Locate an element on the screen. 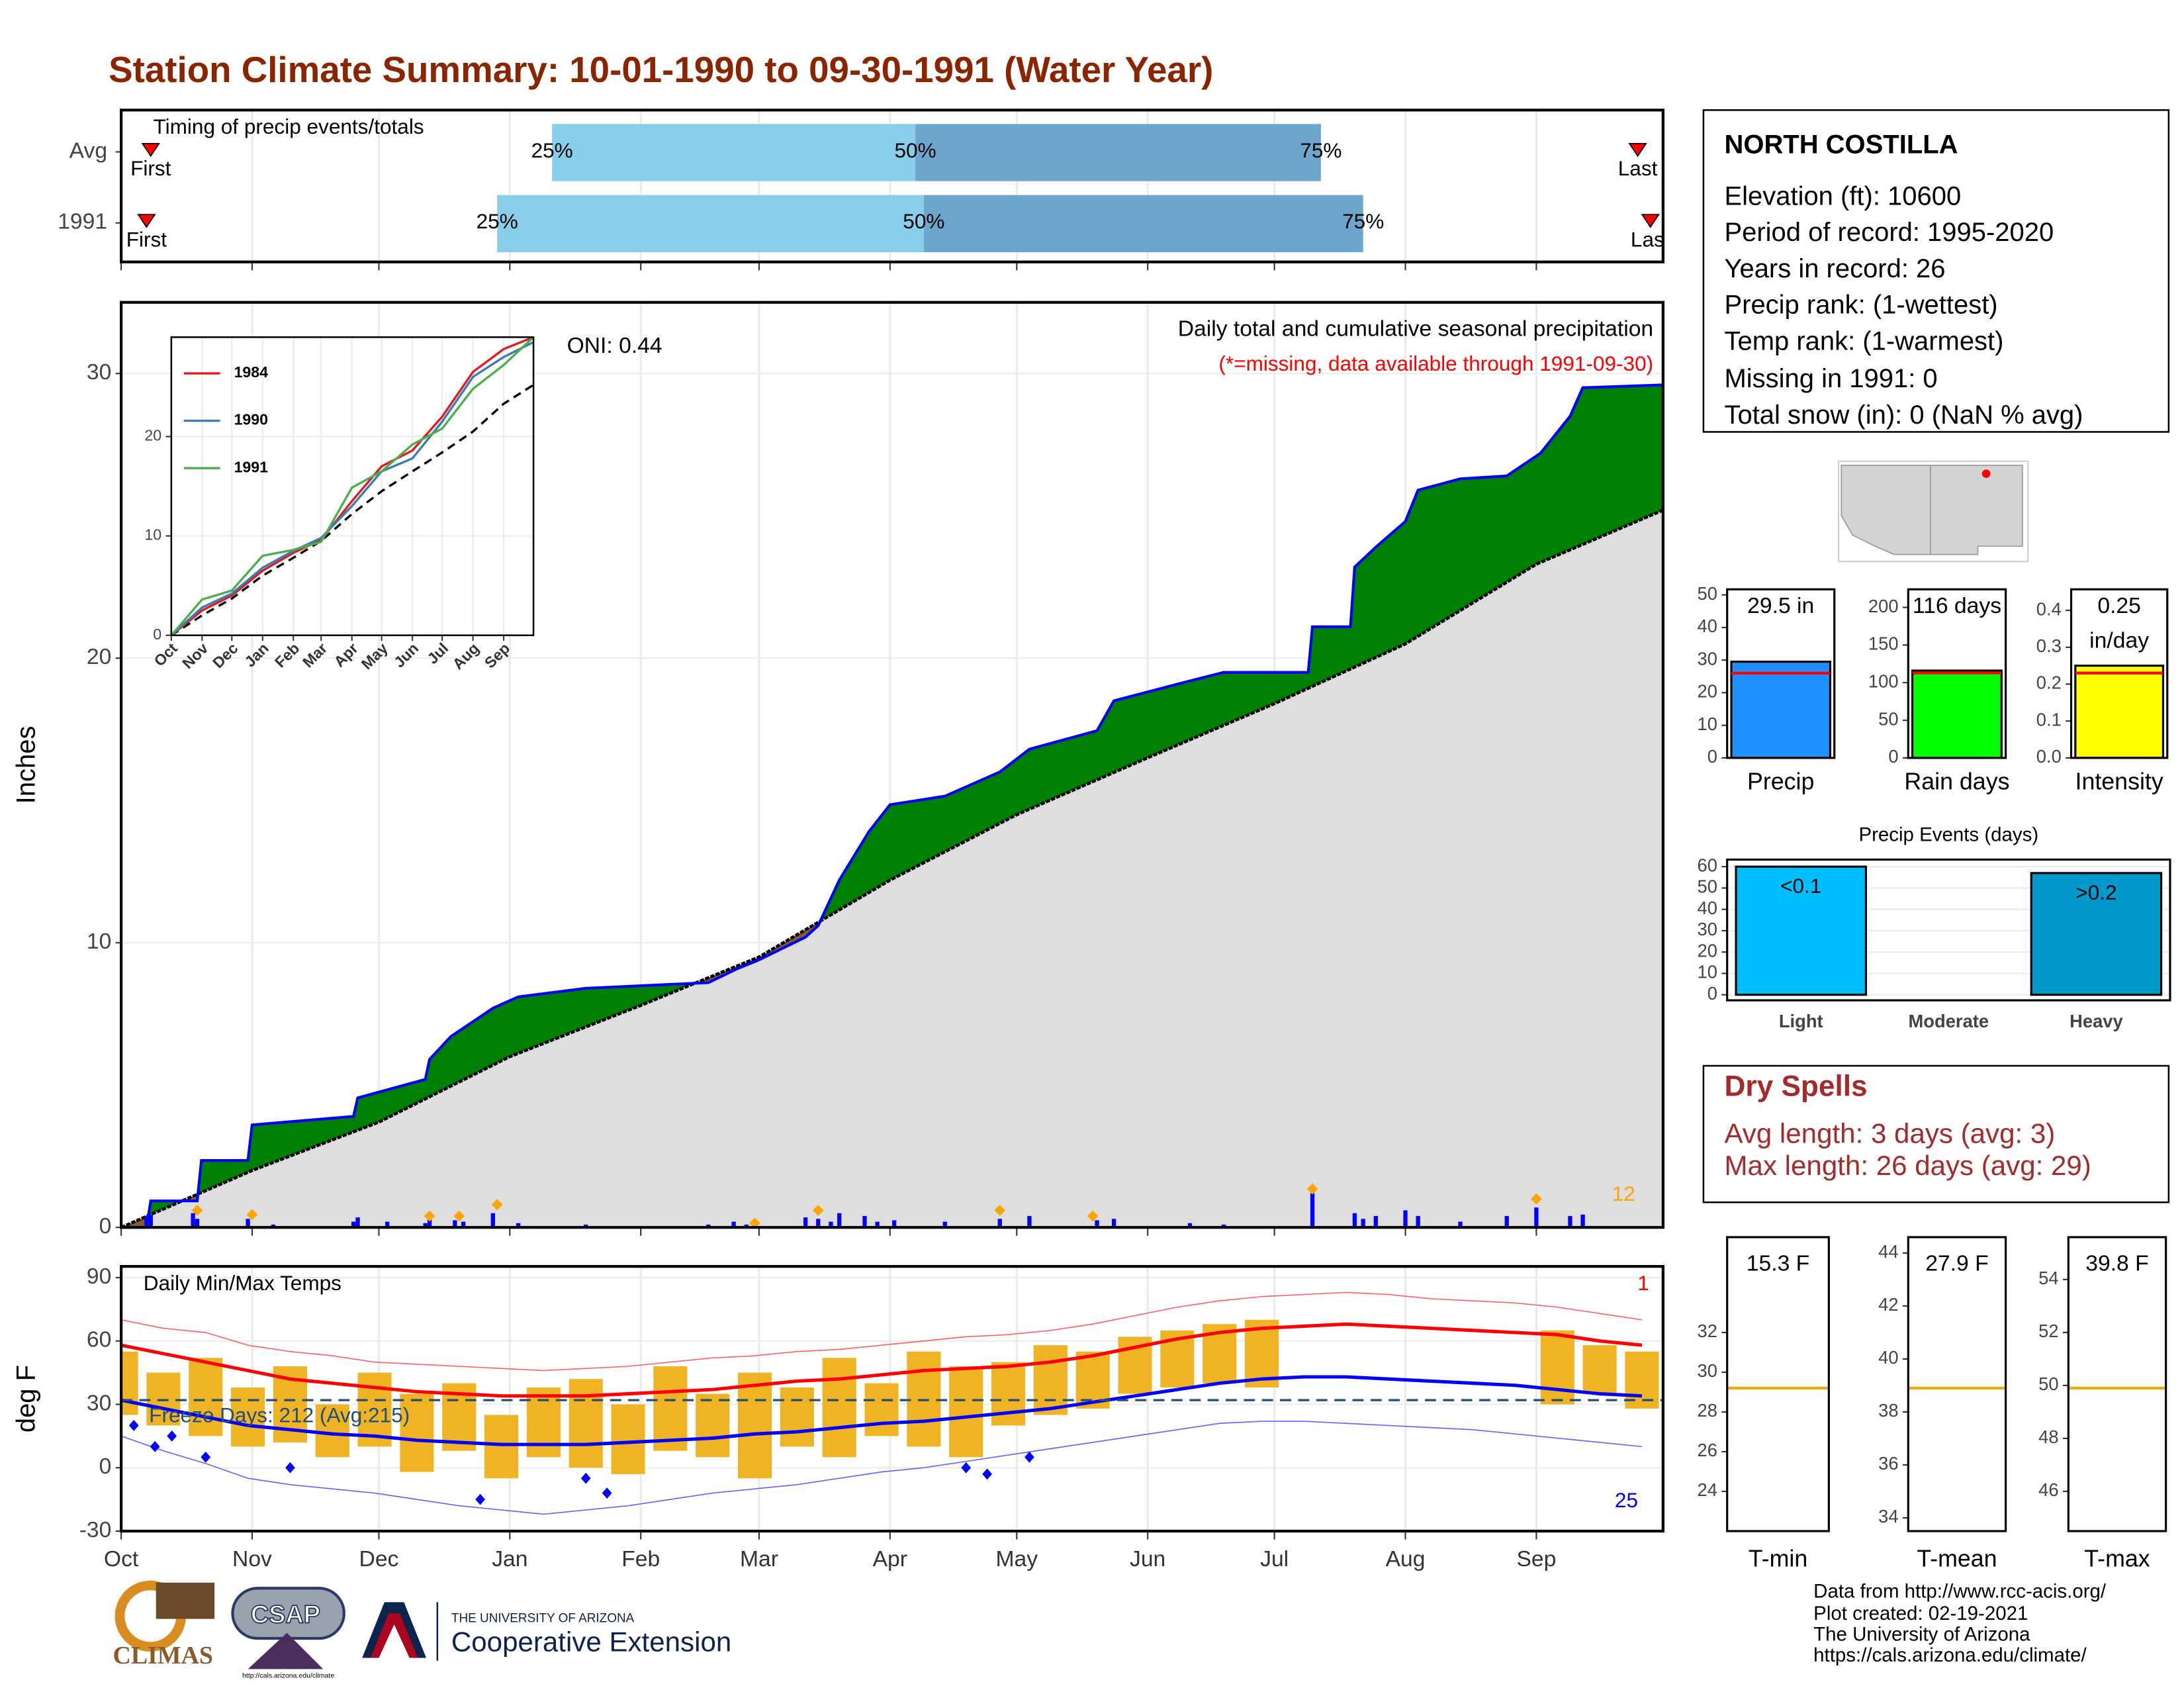  quantile-label: 50% is located at coordinates (916, 150).